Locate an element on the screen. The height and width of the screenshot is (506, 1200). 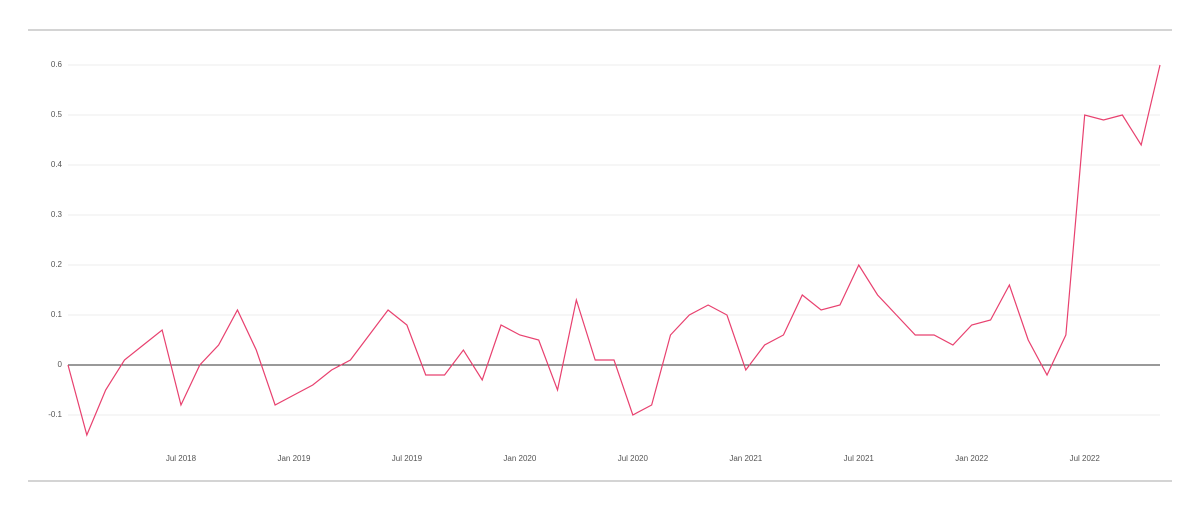
x-tick-label: Jan 2020 is located at coordinates (519, 458).